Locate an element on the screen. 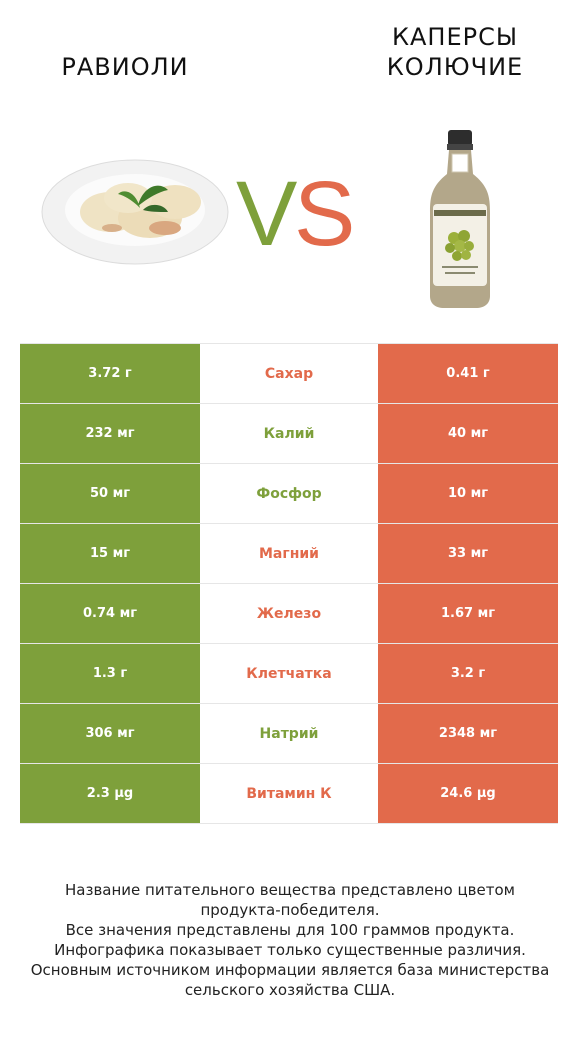 This screenshot has width=580, height=1054. right-value-cell: 10 мг is located at coordinates (468, 493).